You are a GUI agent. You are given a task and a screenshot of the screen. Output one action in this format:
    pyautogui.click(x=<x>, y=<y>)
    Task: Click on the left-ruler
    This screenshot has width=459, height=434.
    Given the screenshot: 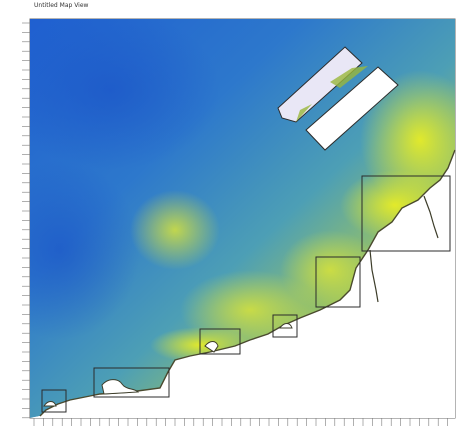 What is the action you would take?
    pyautogui.click(x=26, y=220)
    